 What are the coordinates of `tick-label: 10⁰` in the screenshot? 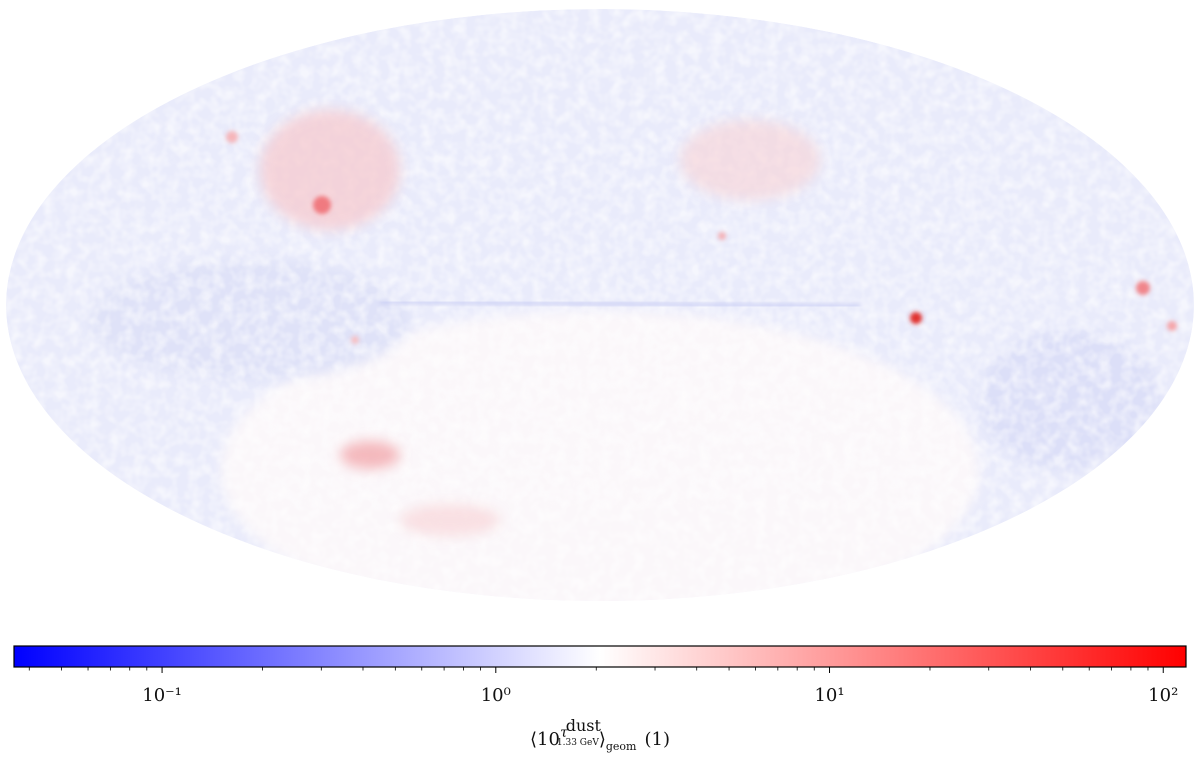 It's located at (496, 695).